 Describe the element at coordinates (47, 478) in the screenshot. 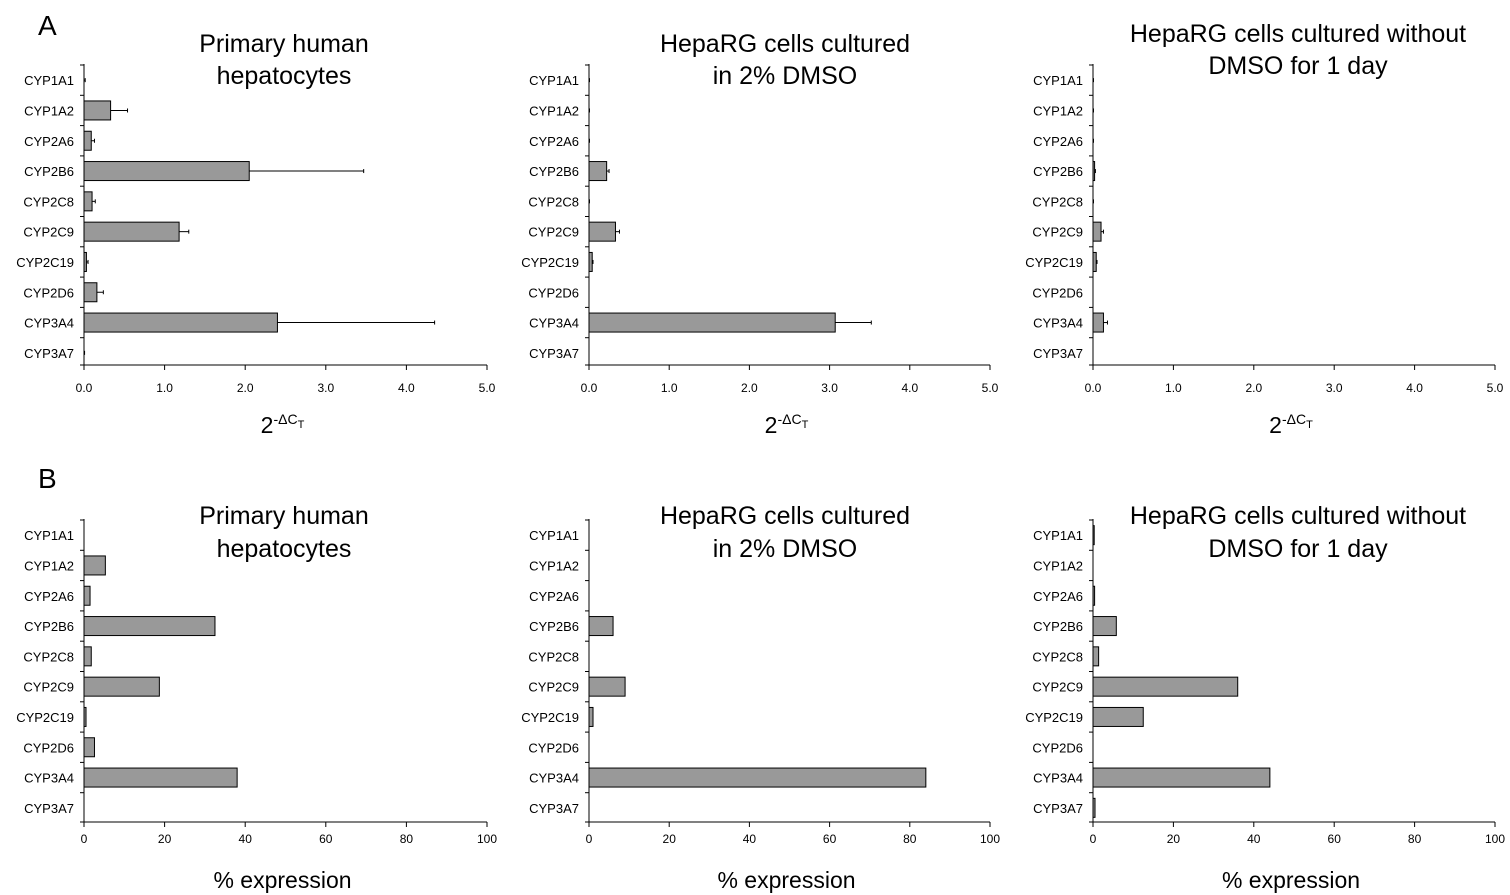

I see `panel-label-b: B` at that location.